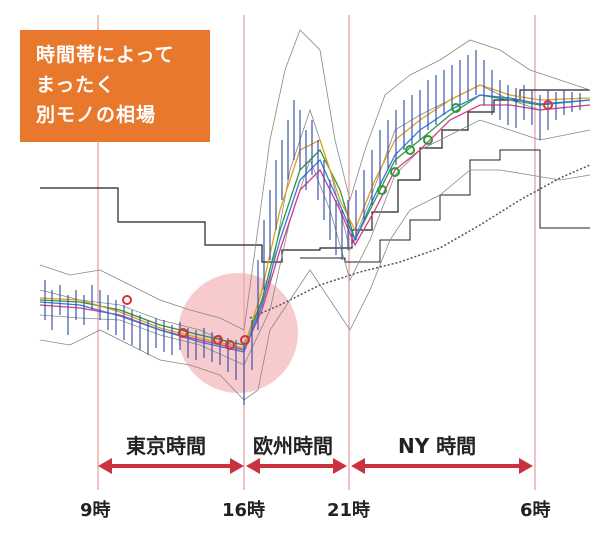 The height and width of the screenshot is (551, 600). Describe the element at coordinates (315, 466) in the screenshot. I see `session-arrows` at that location.